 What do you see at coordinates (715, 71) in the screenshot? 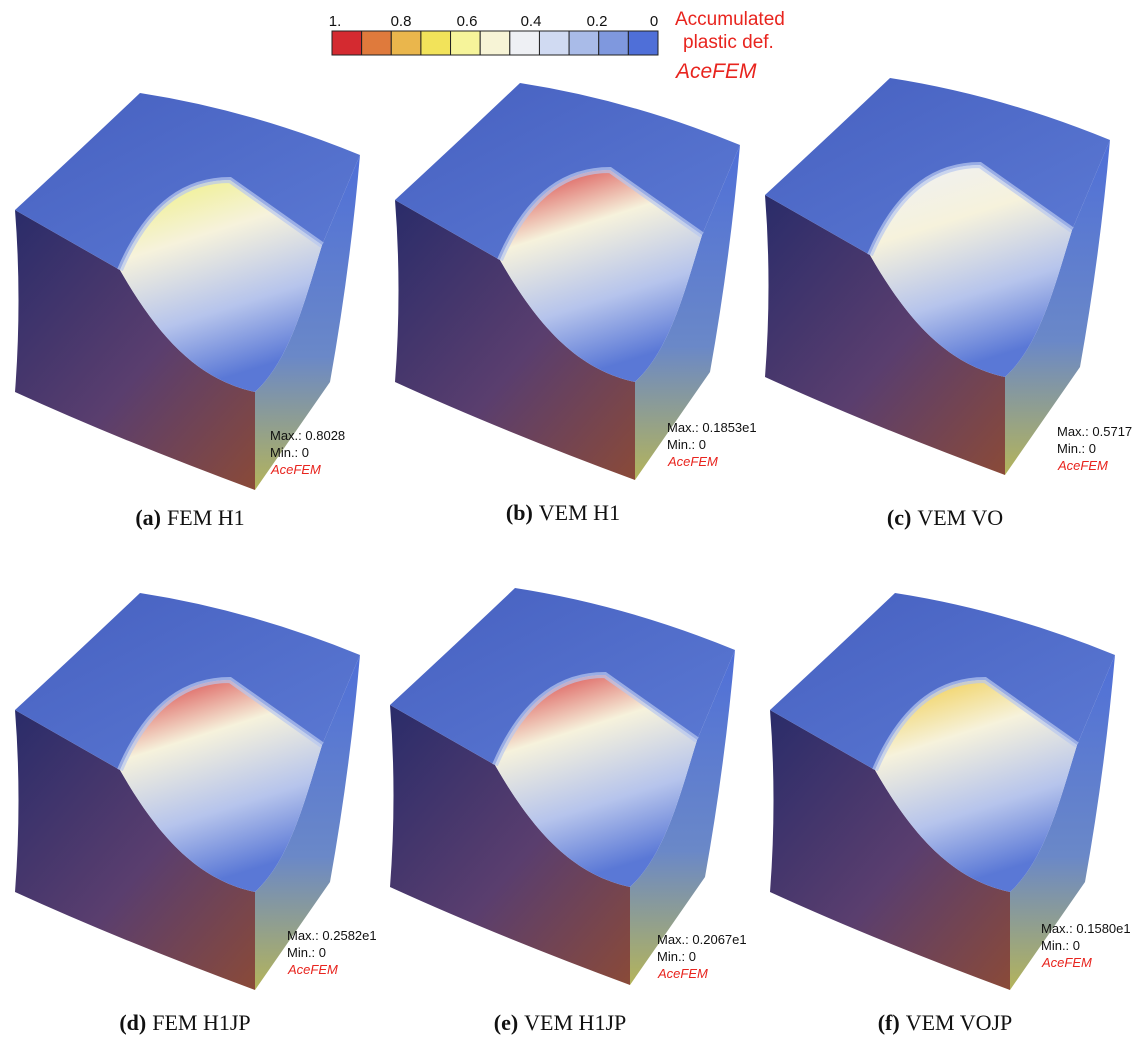
I see `legend-software: AceFEM` at bounding box center [715, 71].